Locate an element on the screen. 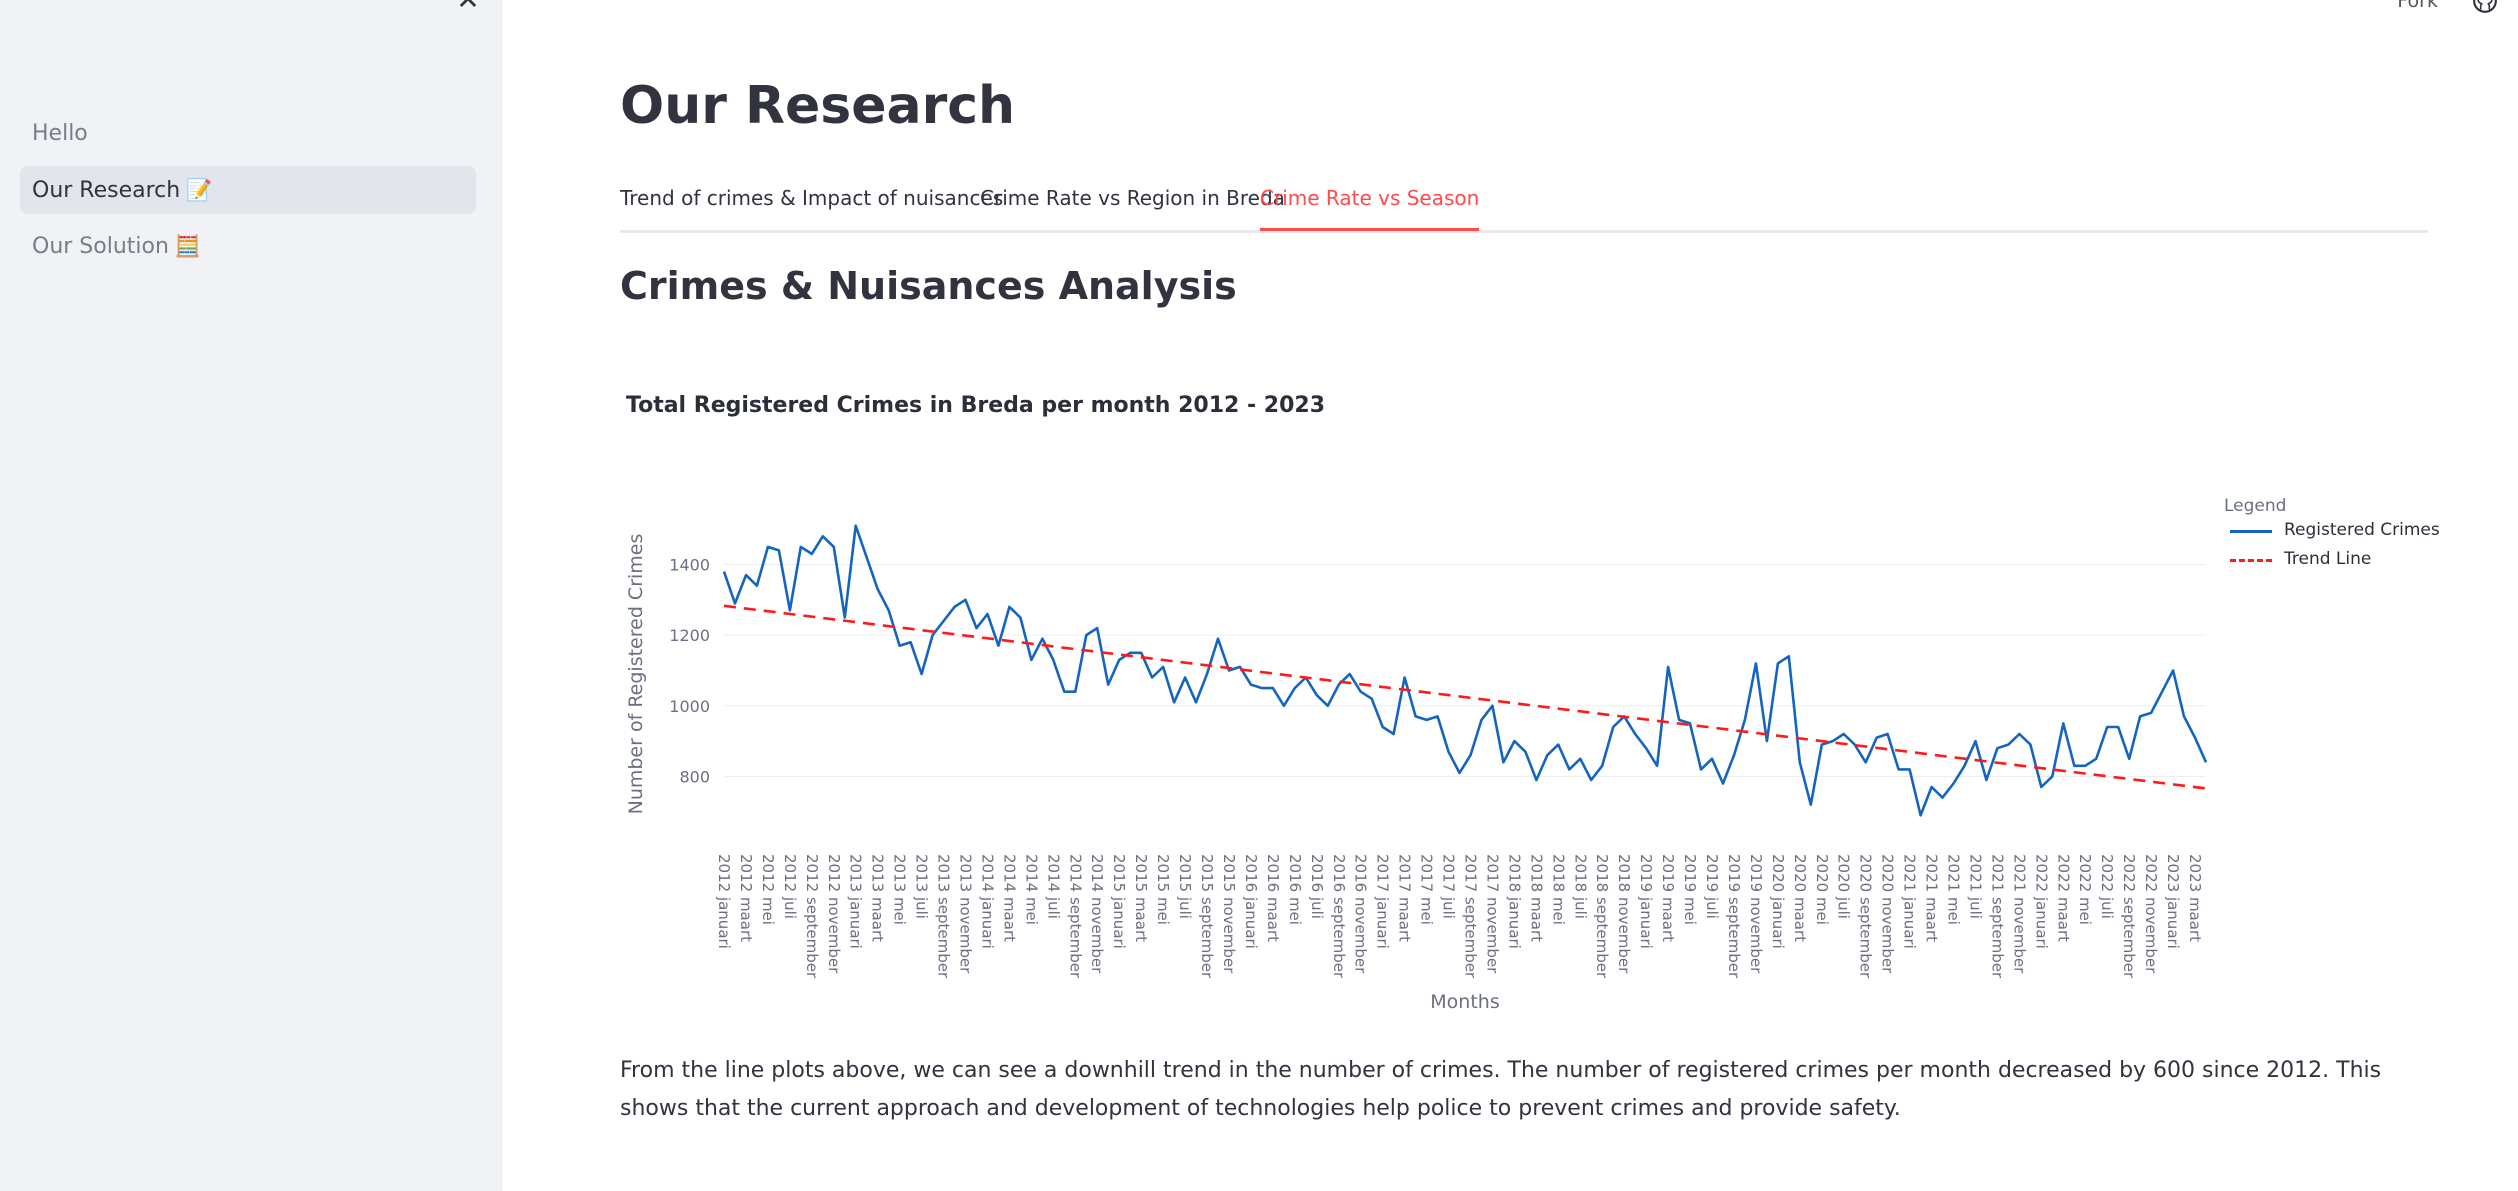 This screenshot has width=2518, height=1191. x-tick-label: 2017 mei is located at coordinates (1427, 889).